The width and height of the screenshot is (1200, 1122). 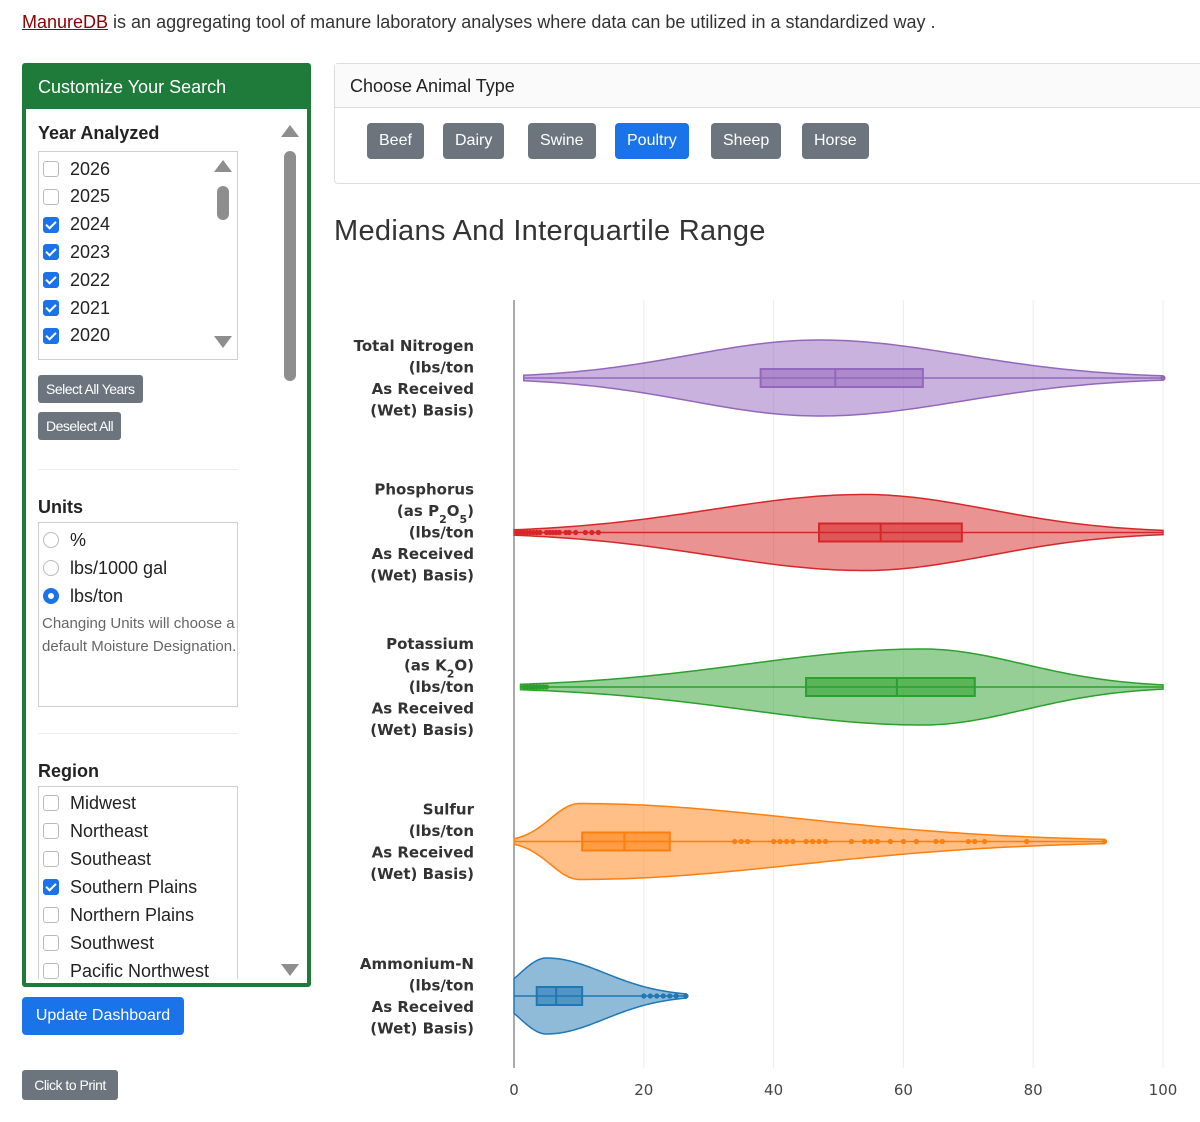 What do you see at coordinates (903, 1090) in the screenshot?
I see `x-tick-label: 60` at bounding box center [903, 1090].